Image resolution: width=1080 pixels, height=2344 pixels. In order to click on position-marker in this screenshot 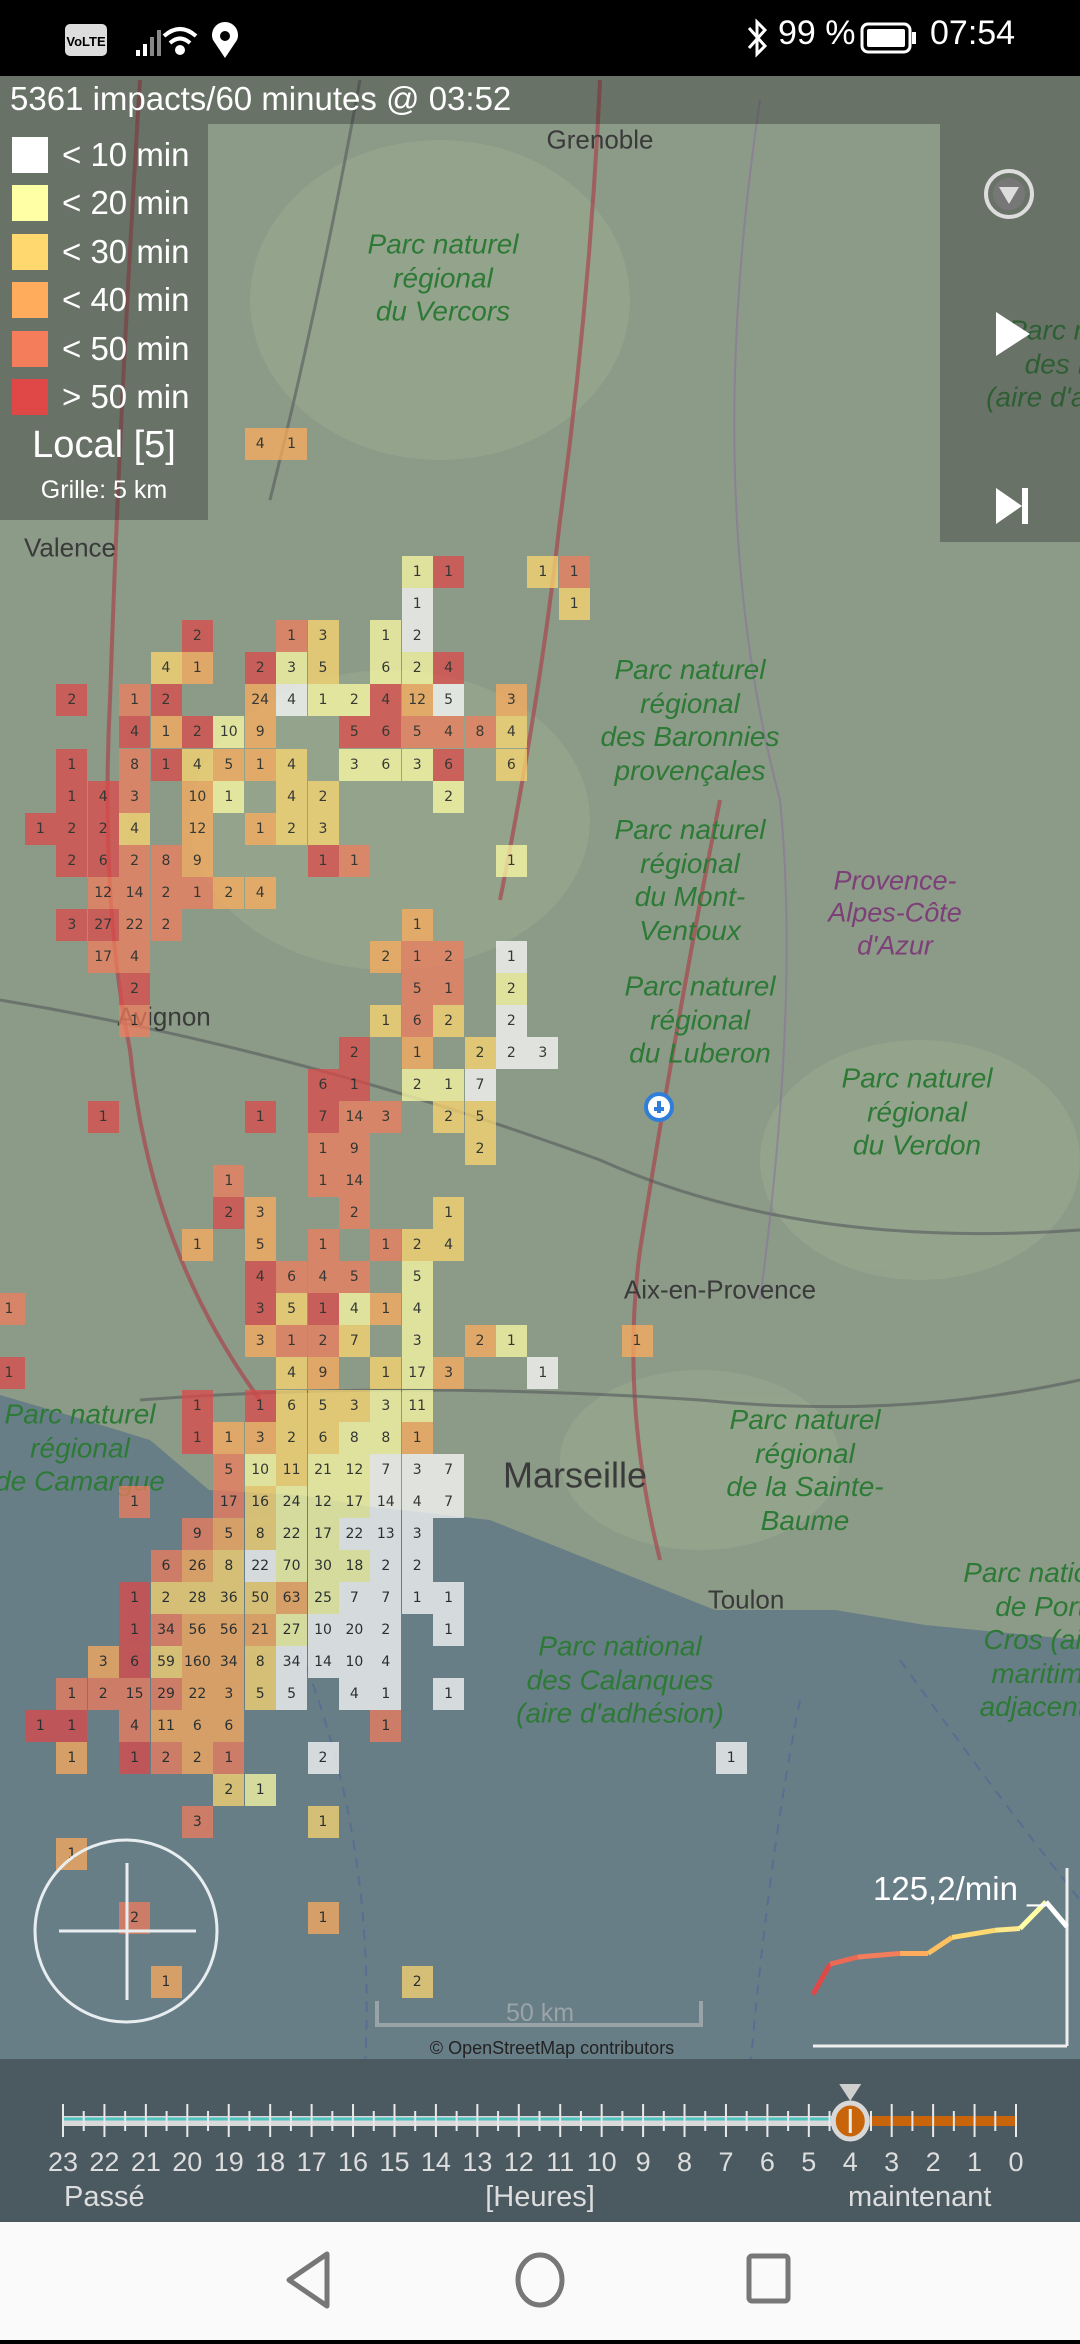, I will do `click(659, 1107)`.